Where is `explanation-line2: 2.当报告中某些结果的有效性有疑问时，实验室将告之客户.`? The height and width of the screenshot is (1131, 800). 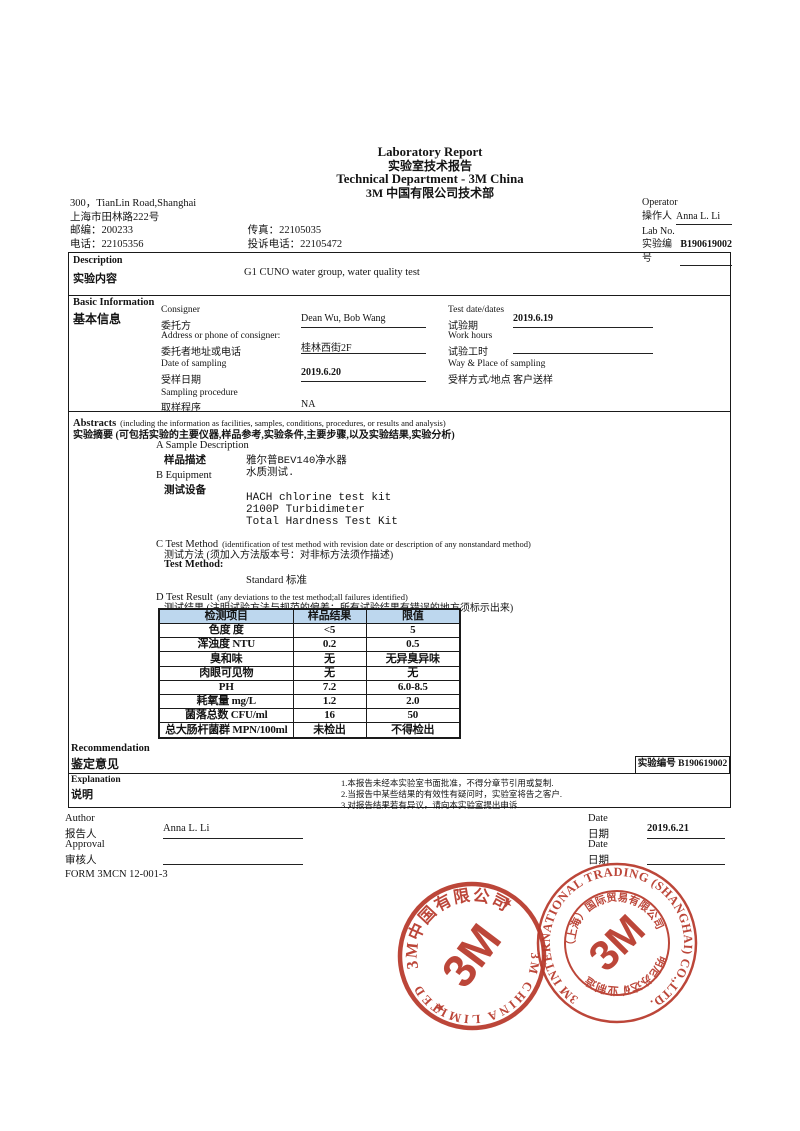 explanation-line2: 2.当报告中某些结果的有效性有疑问时，实验室将告之客户. is located at coordinates (452, 794).